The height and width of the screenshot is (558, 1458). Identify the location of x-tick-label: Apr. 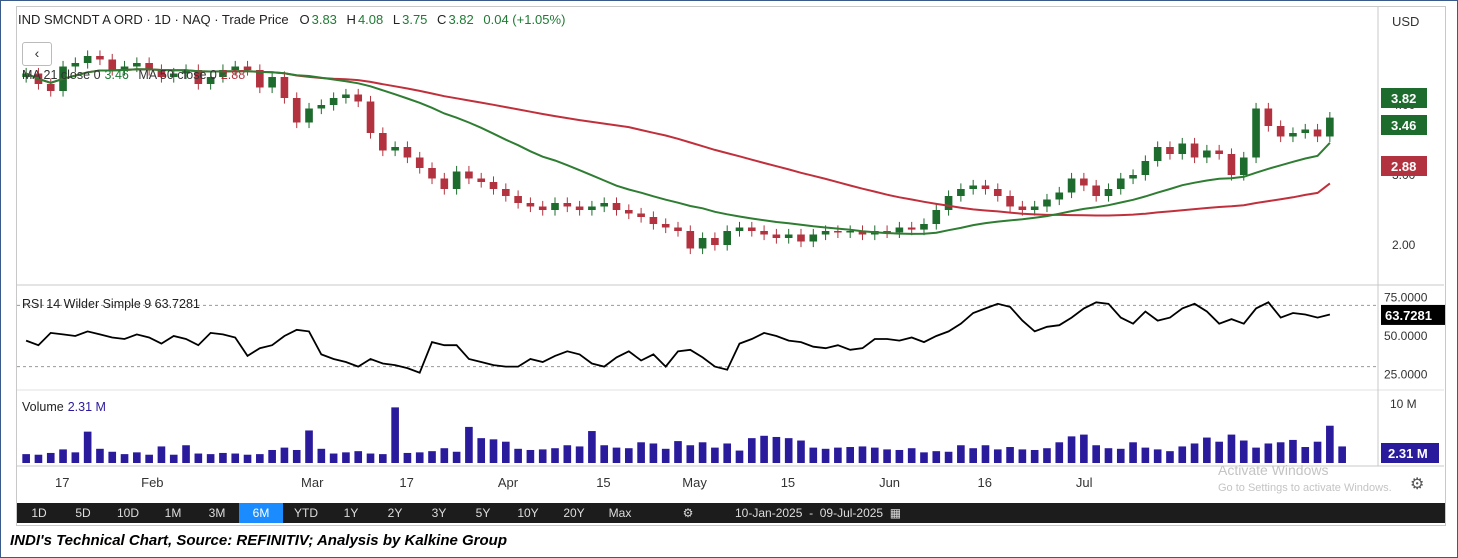
(508, 482).